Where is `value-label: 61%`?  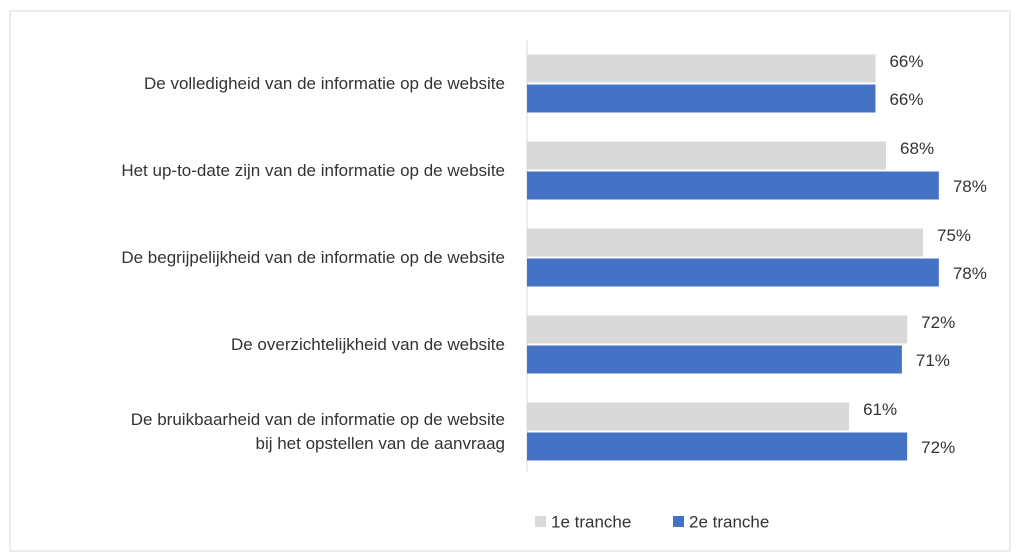 value-label: 61% is located at coordinates (880, 409).